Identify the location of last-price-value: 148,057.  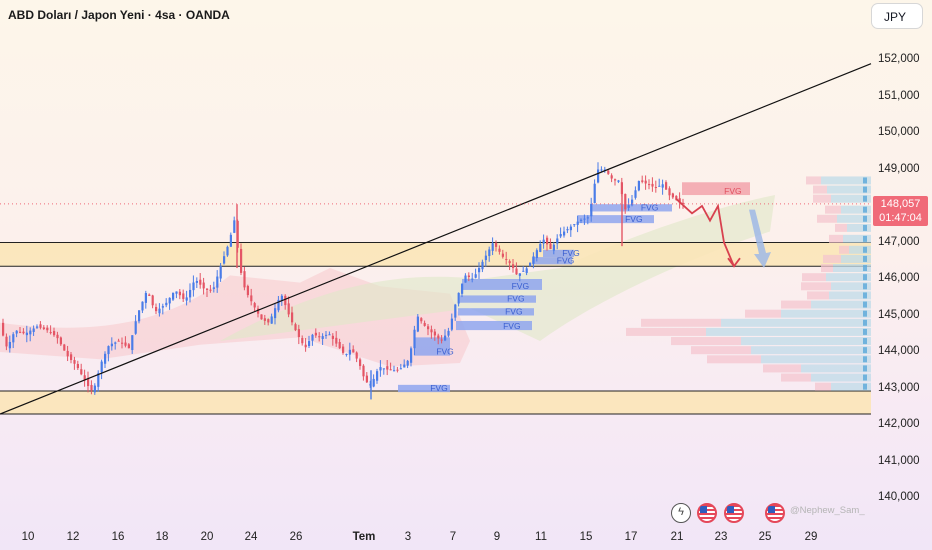
(900, 204).